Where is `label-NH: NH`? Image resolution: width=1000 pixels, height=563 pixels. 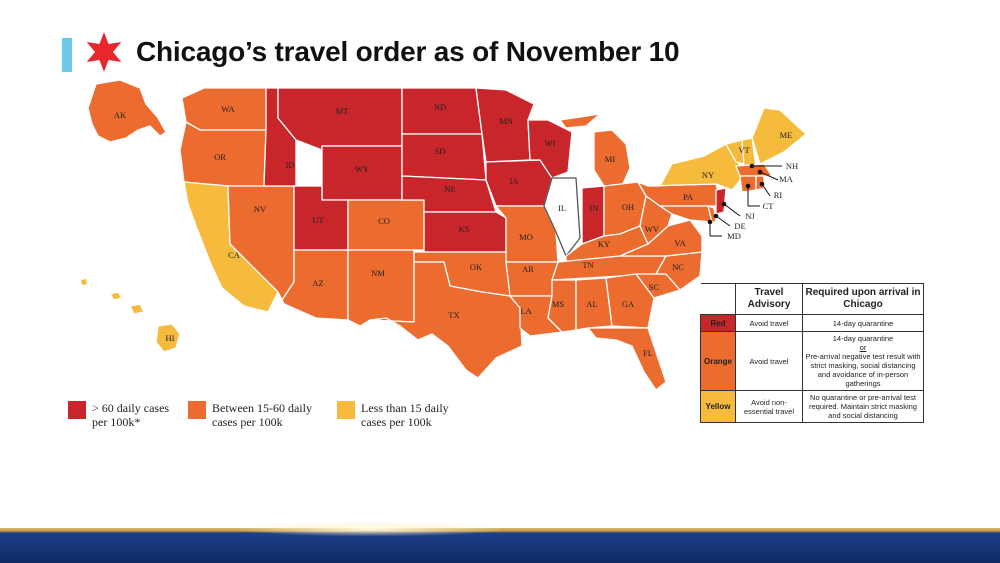 label-NH: NH is located at coordinates (792, 166).